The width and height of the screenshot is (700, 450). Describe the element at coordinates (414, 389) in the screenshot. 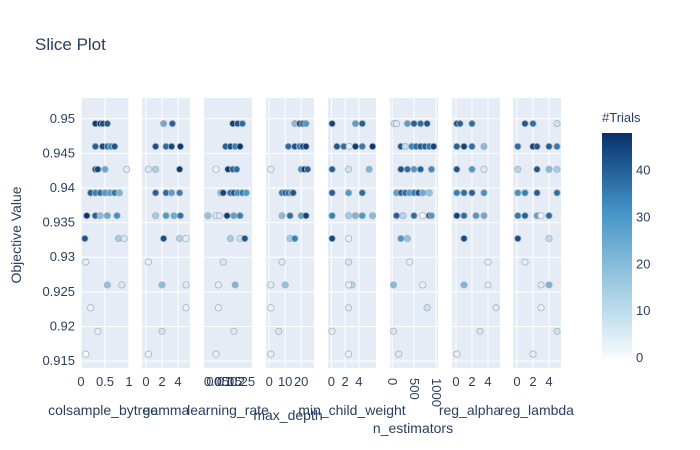

I see `x-tick-label: 500` at that location.